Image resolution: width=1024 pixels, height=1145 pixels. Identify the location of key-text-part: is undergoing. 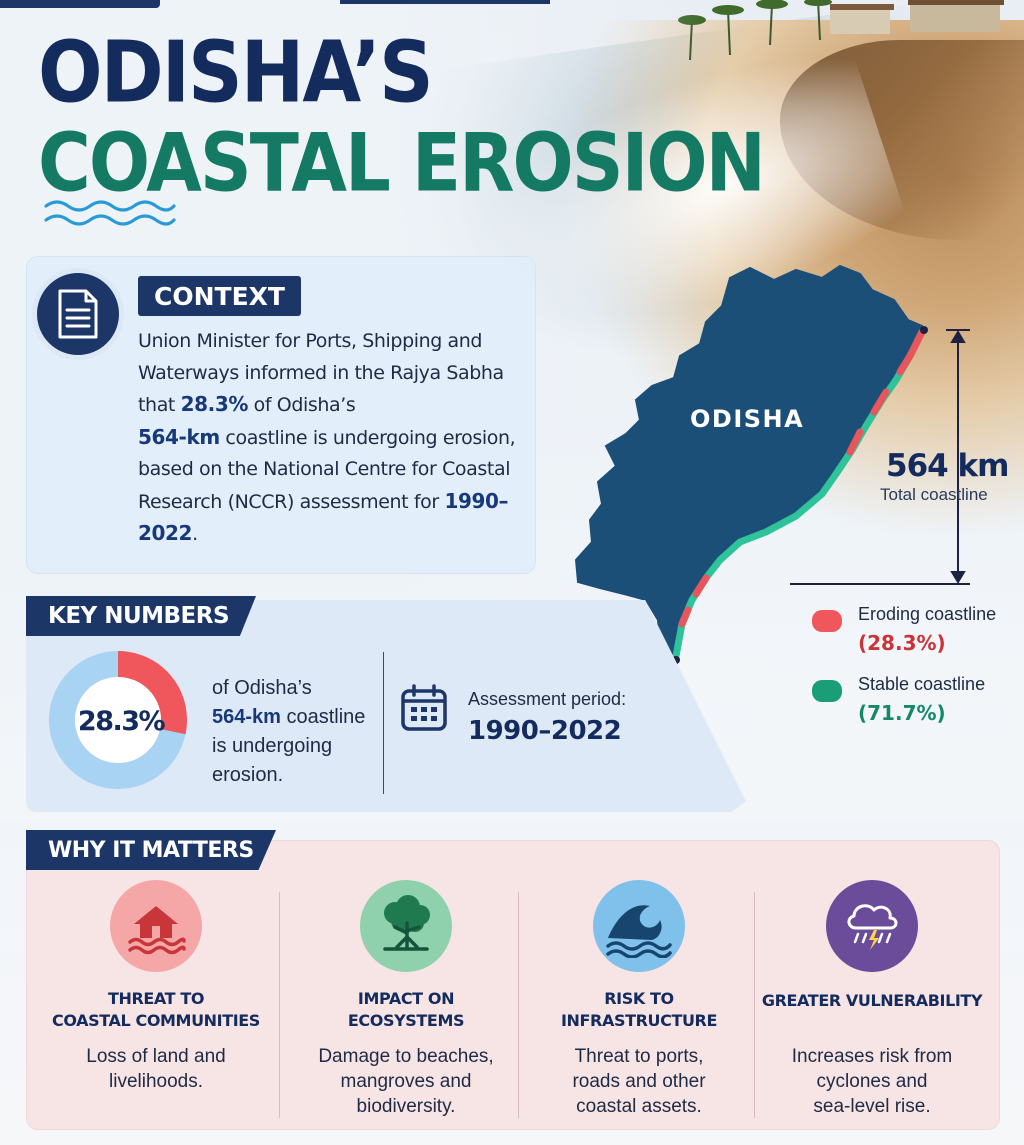
(272, 746).